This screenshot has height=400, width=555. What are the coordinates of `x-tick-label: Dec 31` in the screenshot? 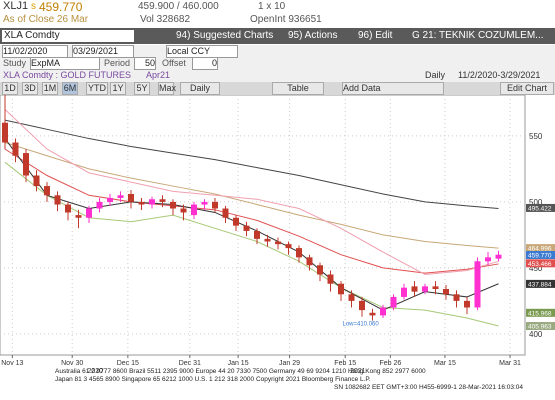 It's located at (190, 363).